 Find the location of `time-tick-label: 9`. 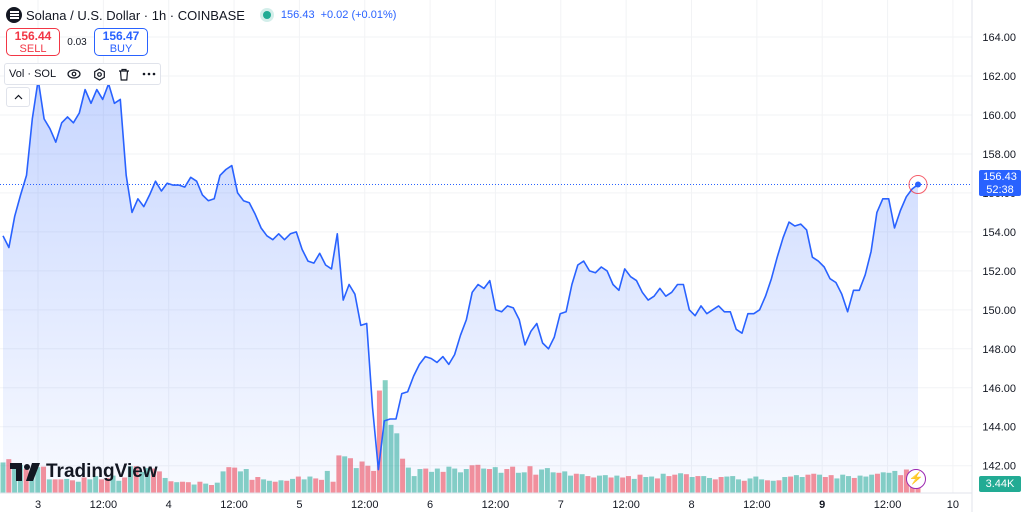

time-tick-label: 9 is located at coordinates (822, 505).